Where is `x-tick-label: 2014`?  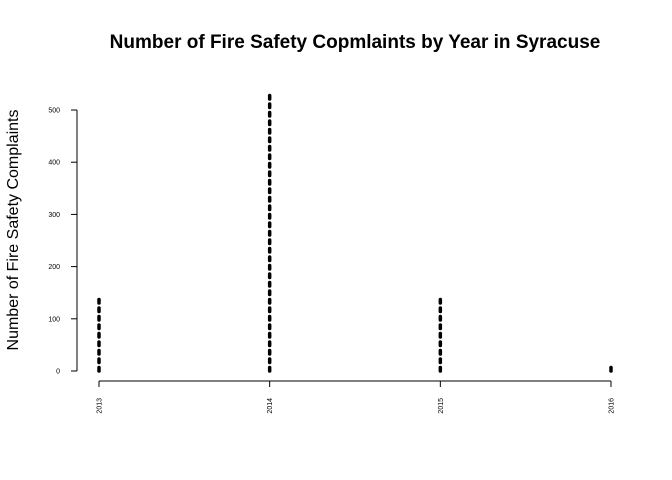 x-tick-label: 2014 is located at coordinates (270, 406).